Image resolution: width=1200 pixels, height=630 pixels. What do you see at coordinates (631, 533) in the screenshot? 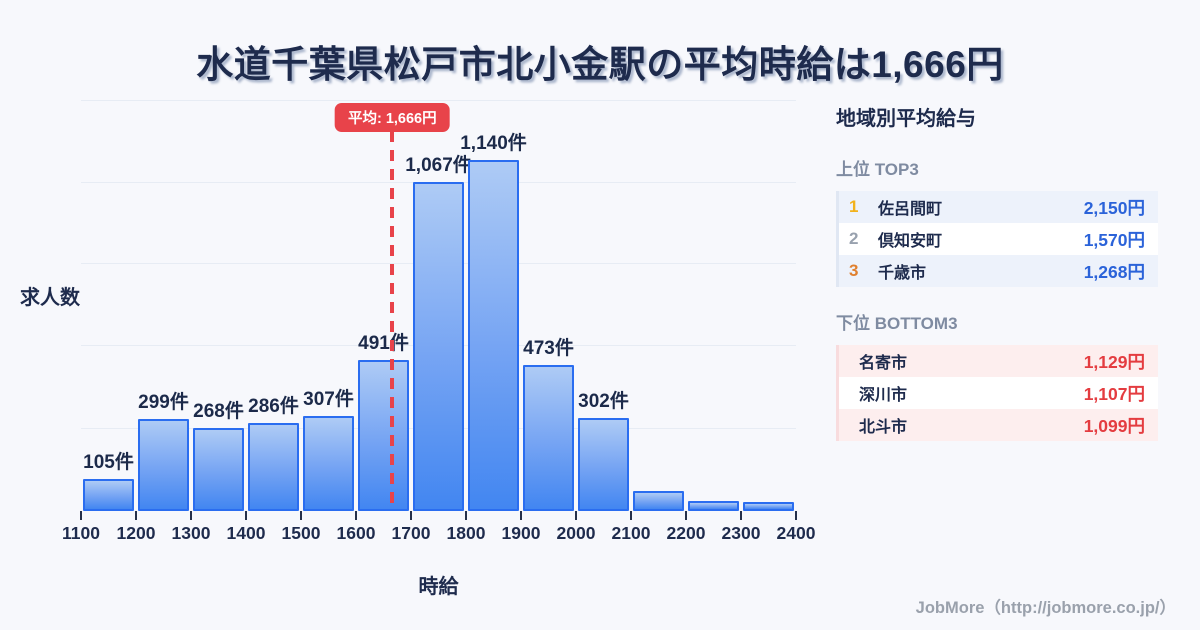
I see `x-tick-label: 2100` at bounding box center [631, 533].